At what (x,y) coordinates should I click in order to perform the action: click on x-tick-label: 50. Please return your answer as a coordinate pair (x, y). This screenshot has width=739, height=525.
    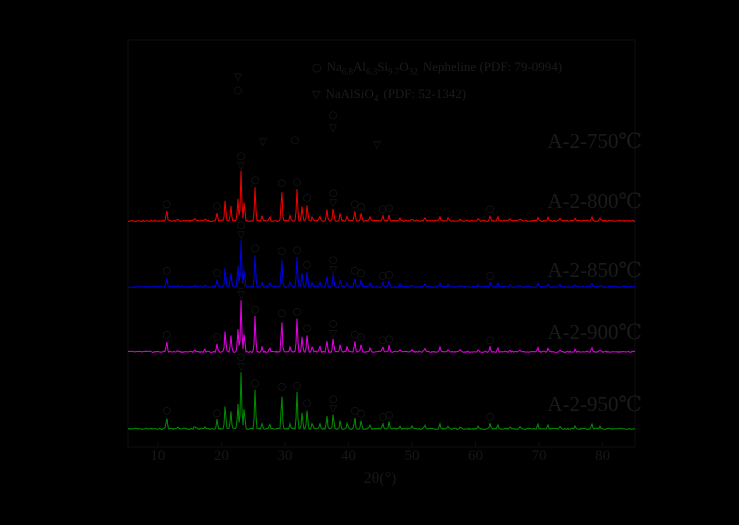
    Looking at the image, I should click on (411, 456).